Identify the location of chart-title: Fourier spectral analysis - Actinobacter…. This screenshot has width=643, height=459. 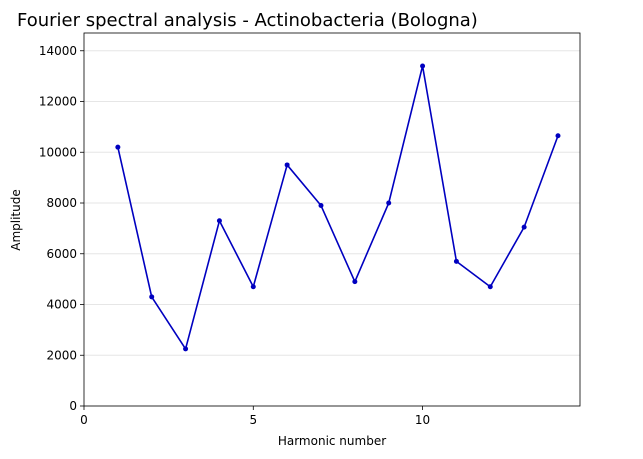
(247, 20).